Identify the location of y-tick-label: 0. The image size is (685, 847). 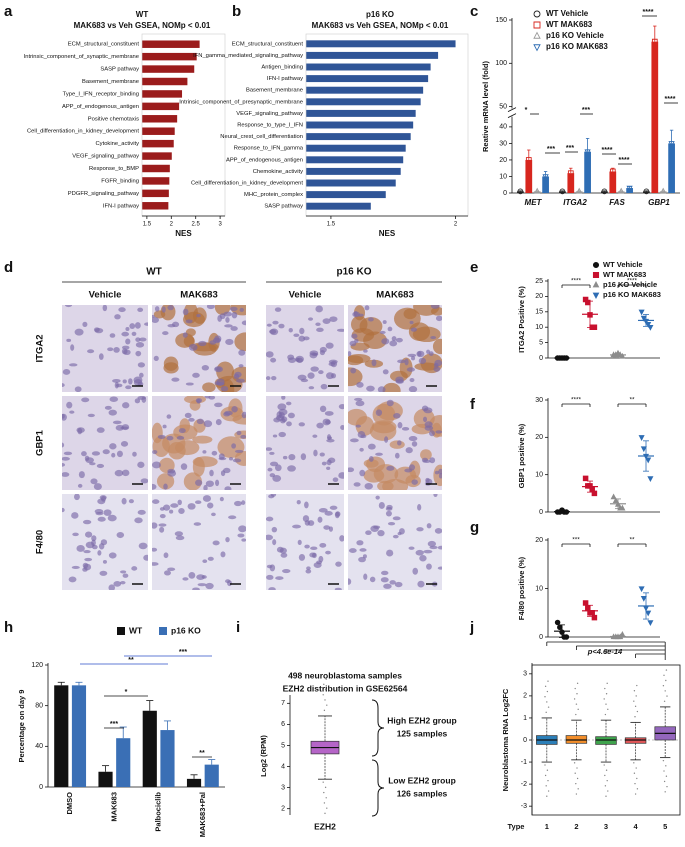
(541, 512).